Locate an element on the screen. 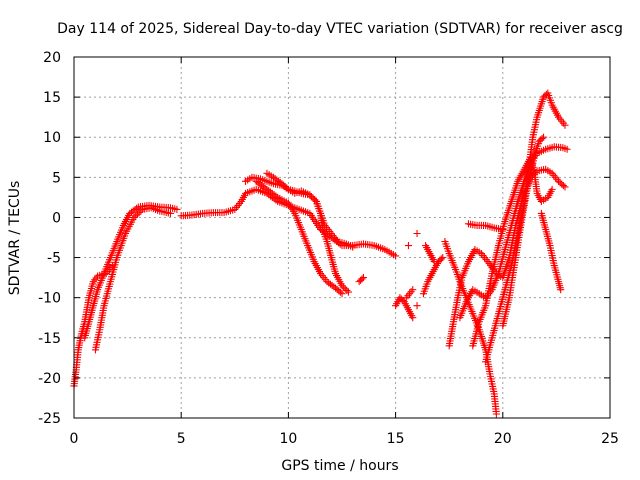 This screenshot has width=640, height=480. y-tick-label: -15 is located at coordinates (49, 339).